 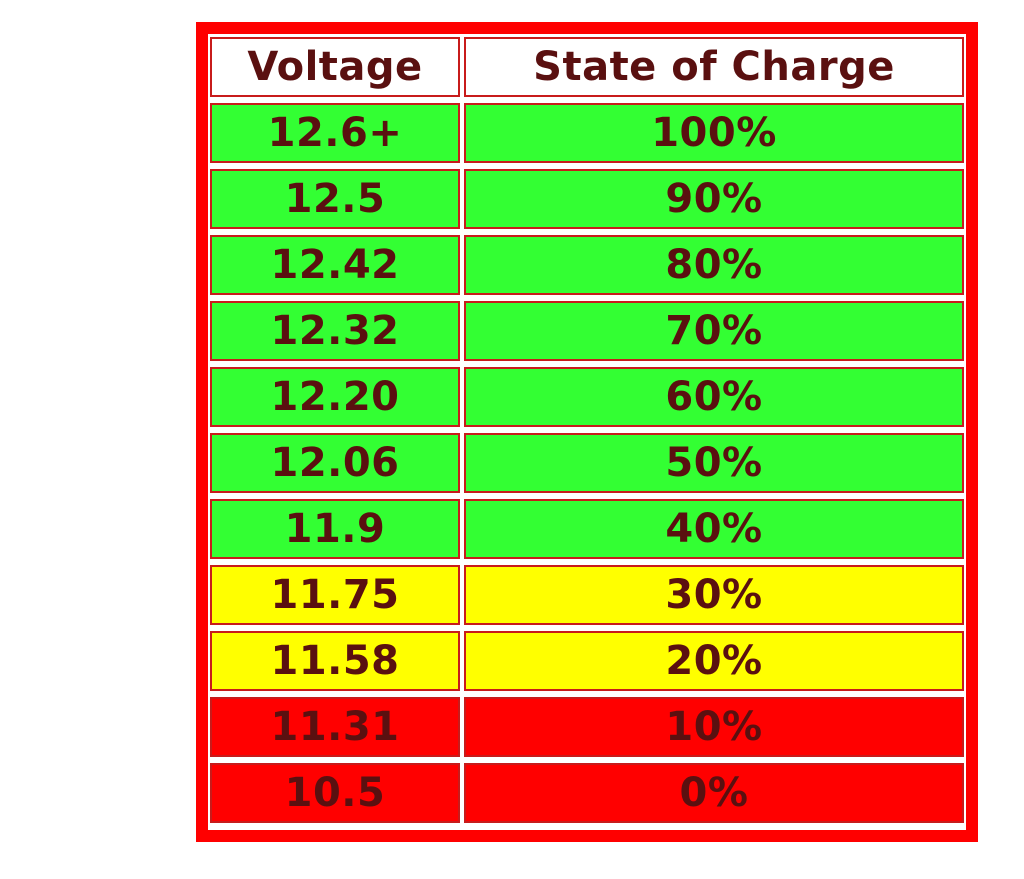 I want to click on voltage-cell: 11.31, so click(x=335, y=727).